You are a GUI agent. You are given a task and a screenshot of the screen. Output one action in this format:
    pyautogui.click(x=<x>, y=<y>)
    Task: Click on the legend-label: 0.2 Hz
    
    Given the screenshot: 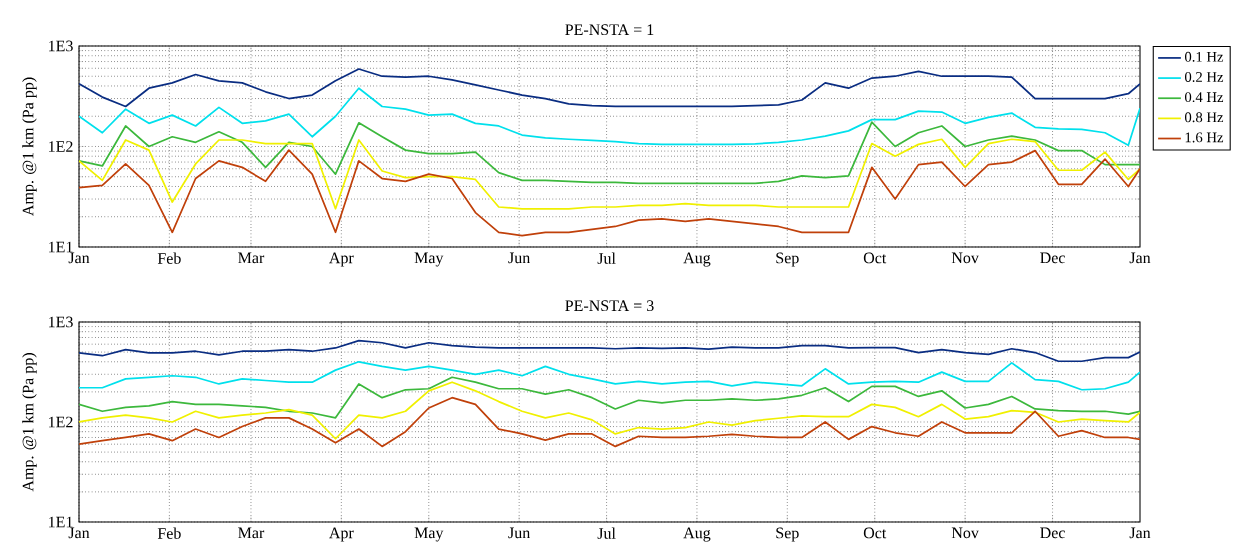 What is the action you would take?
    pyautogui.click(x=1204, y=77)
    